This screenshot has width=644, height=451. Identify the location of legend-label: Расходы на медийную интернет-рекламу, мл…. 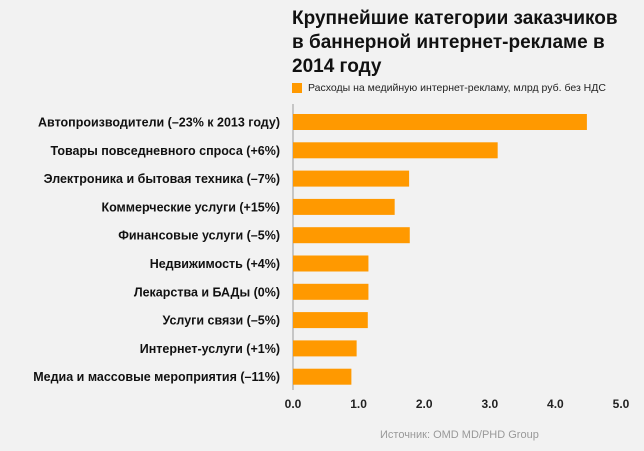
(457, 88).